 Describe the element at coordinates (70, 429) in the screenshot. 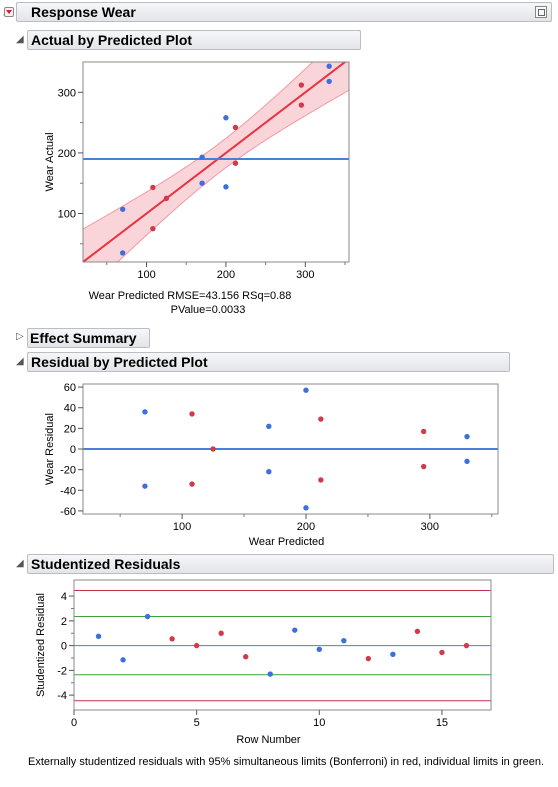

I see `y-tick-label: 20` at that location.